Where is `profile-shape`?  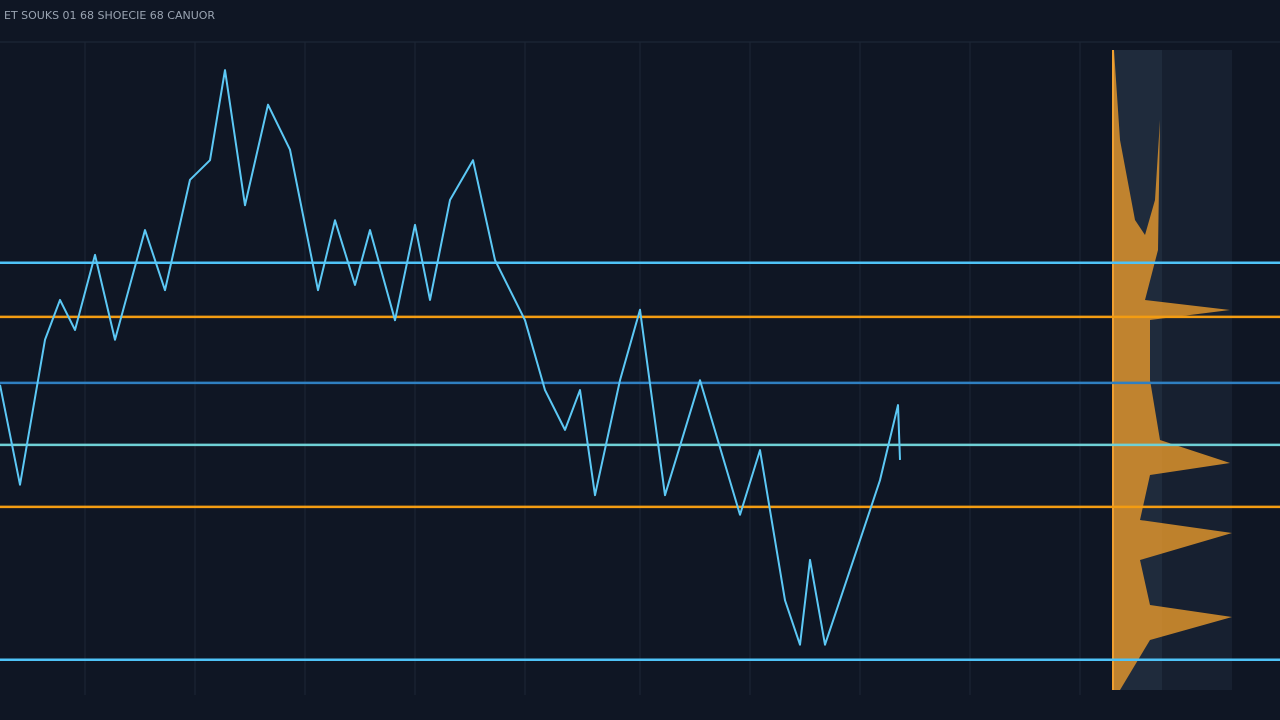
profile-shape is located at coordinates (1173, 370).